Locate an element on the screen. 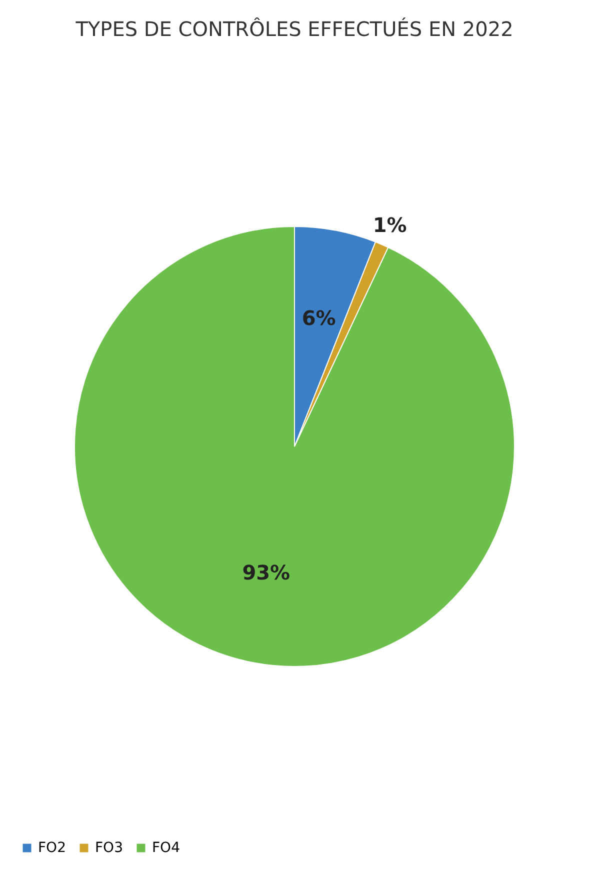 This screenshot has height=876, width=589. data-label: 1% is located at coordinates (389, 225).